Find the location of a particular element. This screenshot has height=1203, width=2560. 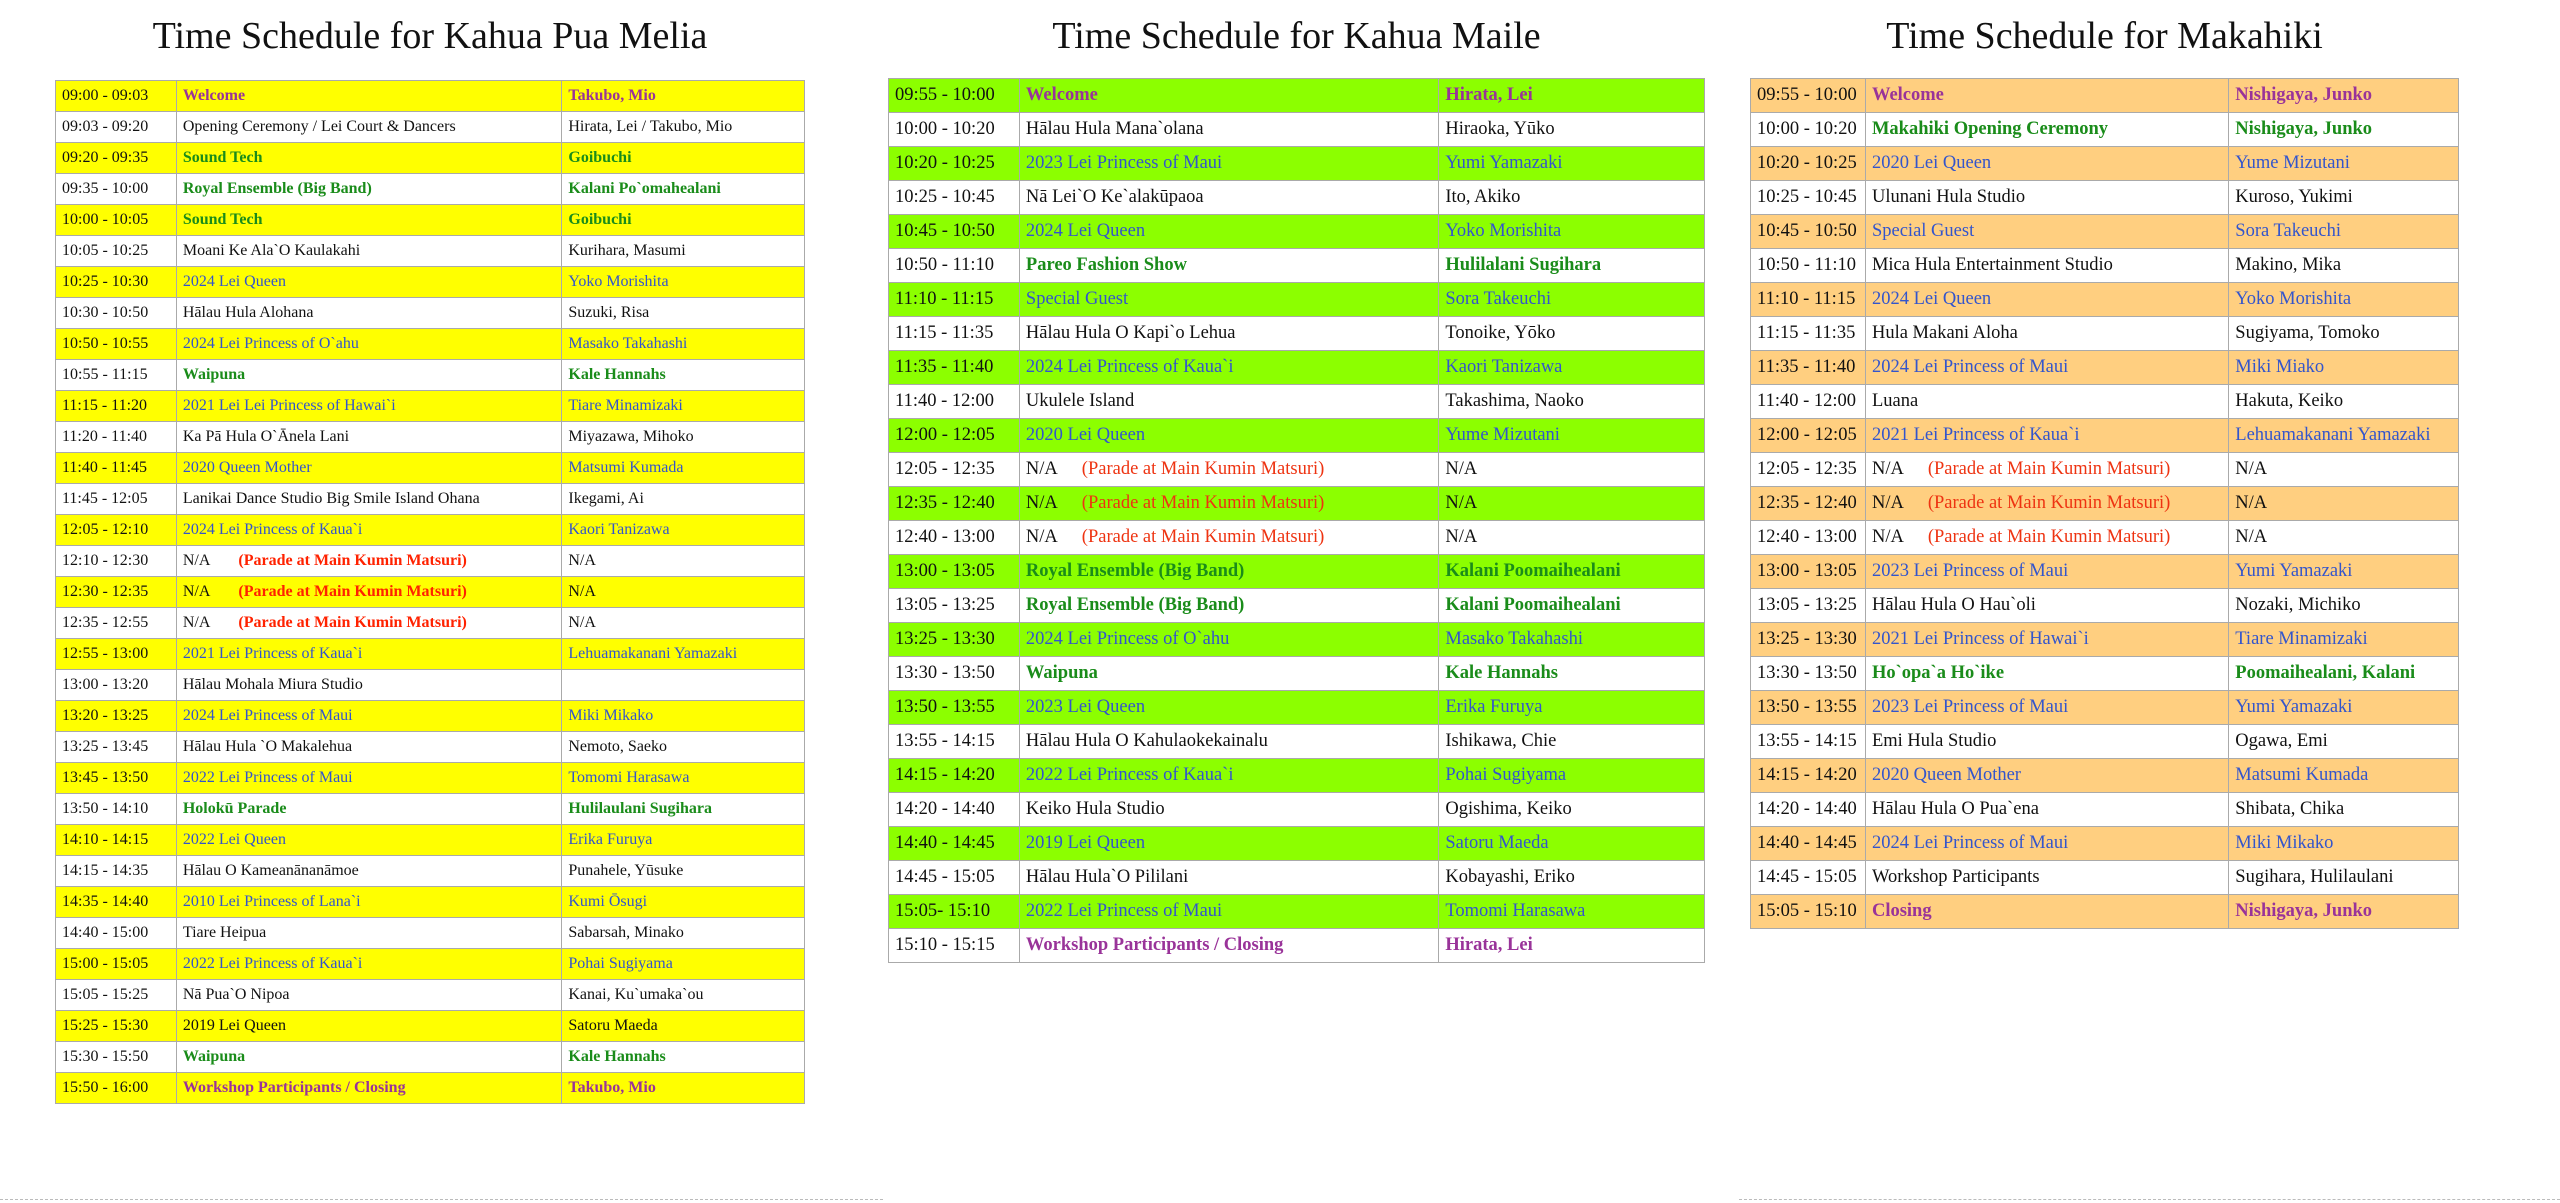

program-name: Hālau Hula O Kahulaokekainalu is located at coordinates (1146, 741).